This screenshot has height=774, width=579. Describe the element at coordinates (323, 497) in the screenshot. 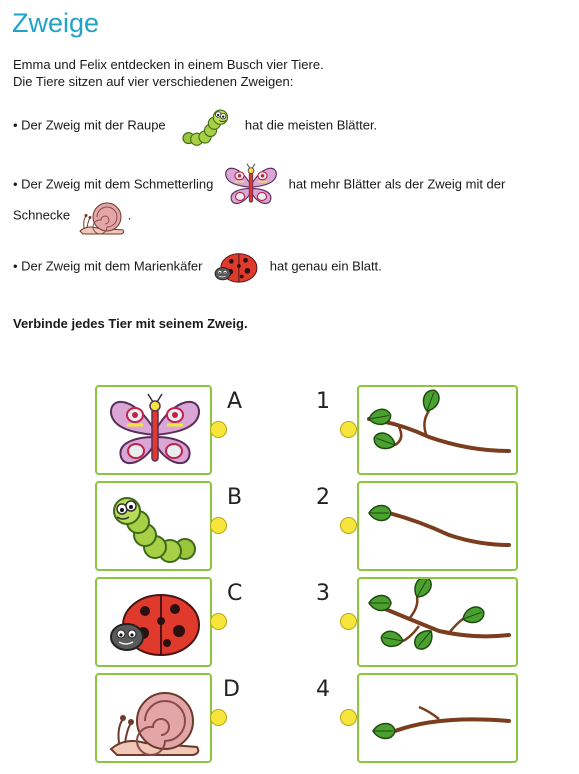

I see `branch-label-2: 2` at that location.